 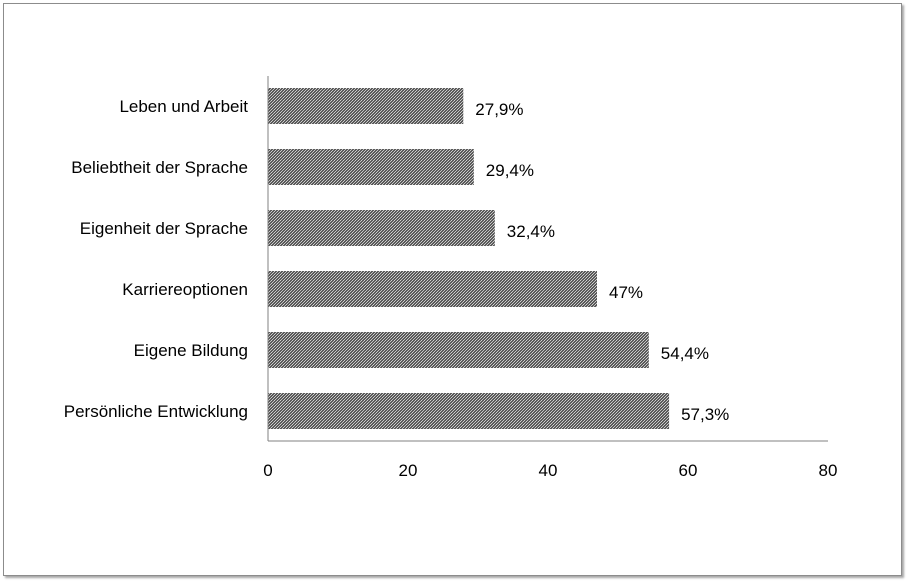 I want to click on data-label-karriereoptionen: 47%, so click(x=626, y=292).